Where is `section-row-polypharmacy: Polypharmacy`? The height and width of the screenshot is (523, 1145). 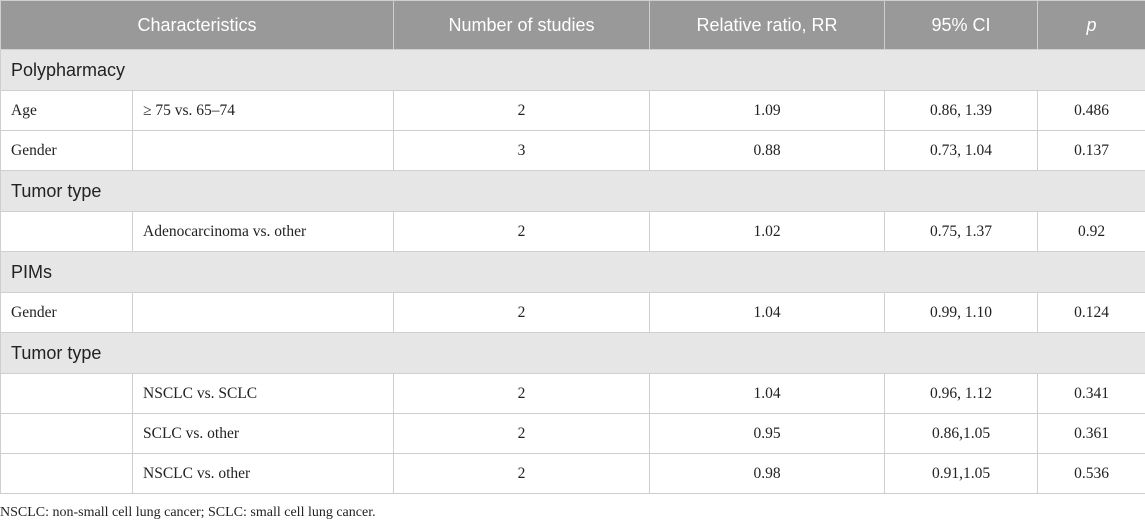 section-row-polypharmacy: Polypharmacy is located at coordinates (572, 70).